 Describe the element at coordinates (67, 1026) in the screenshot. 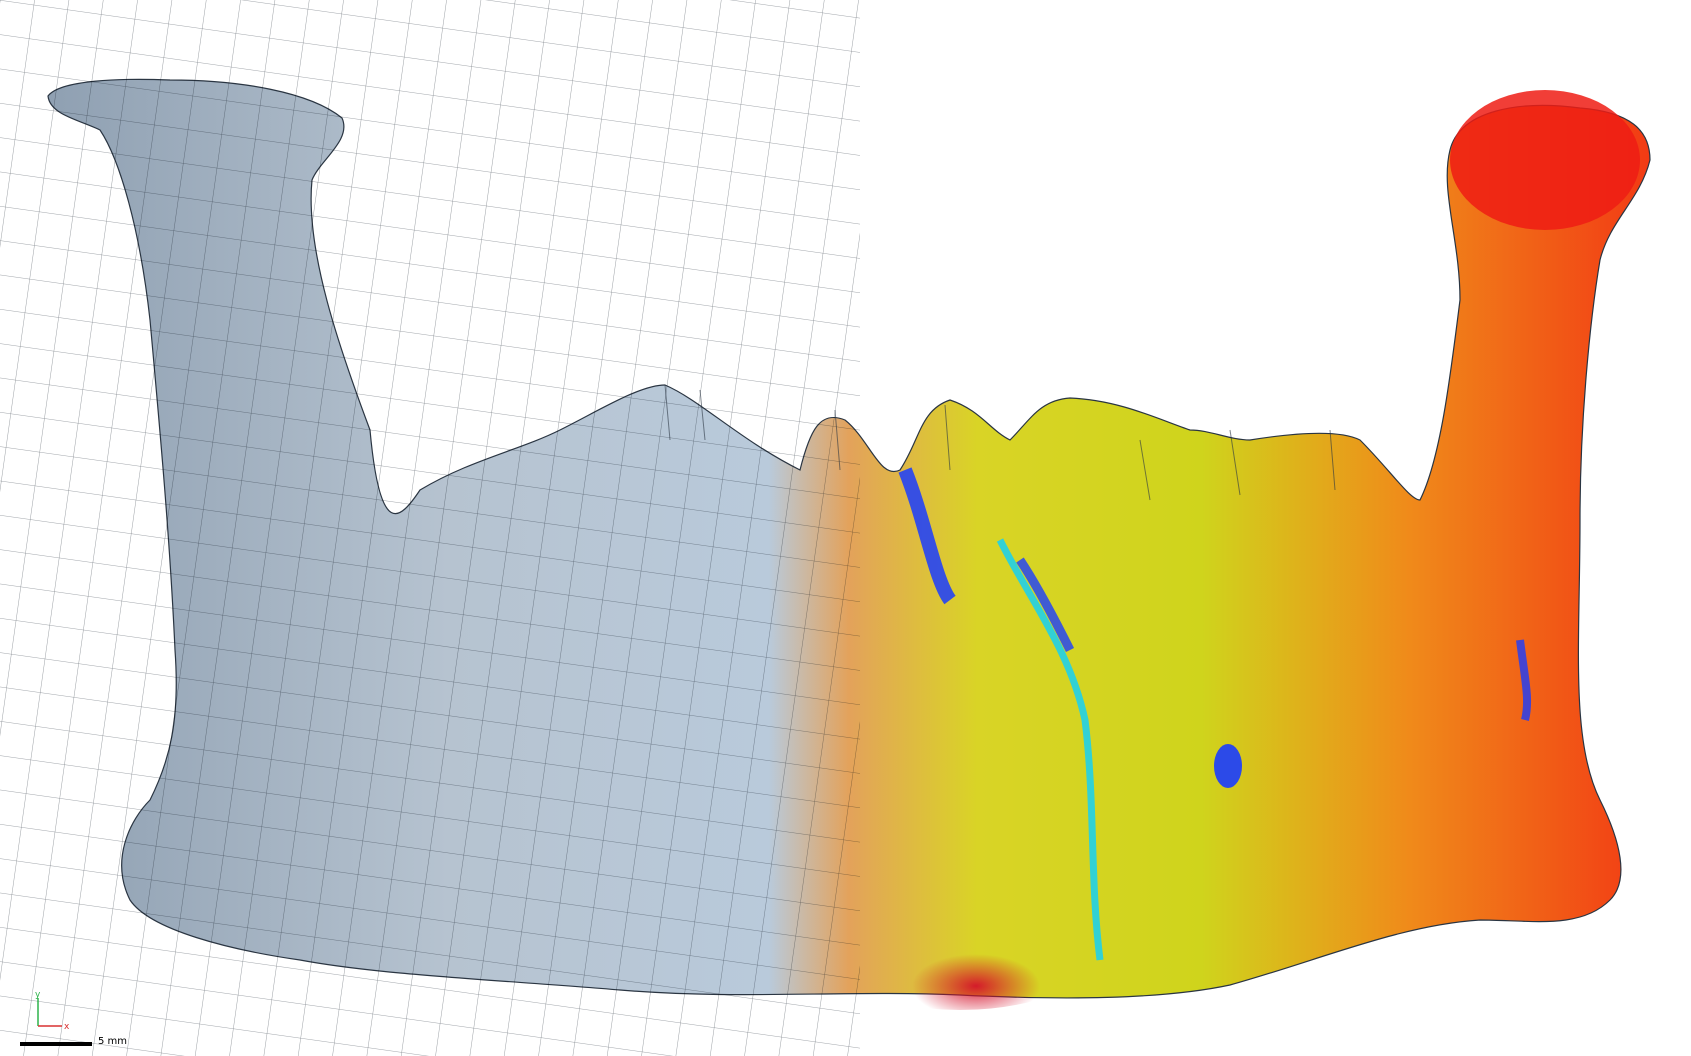

I see `axis-x-label: x` at that location.